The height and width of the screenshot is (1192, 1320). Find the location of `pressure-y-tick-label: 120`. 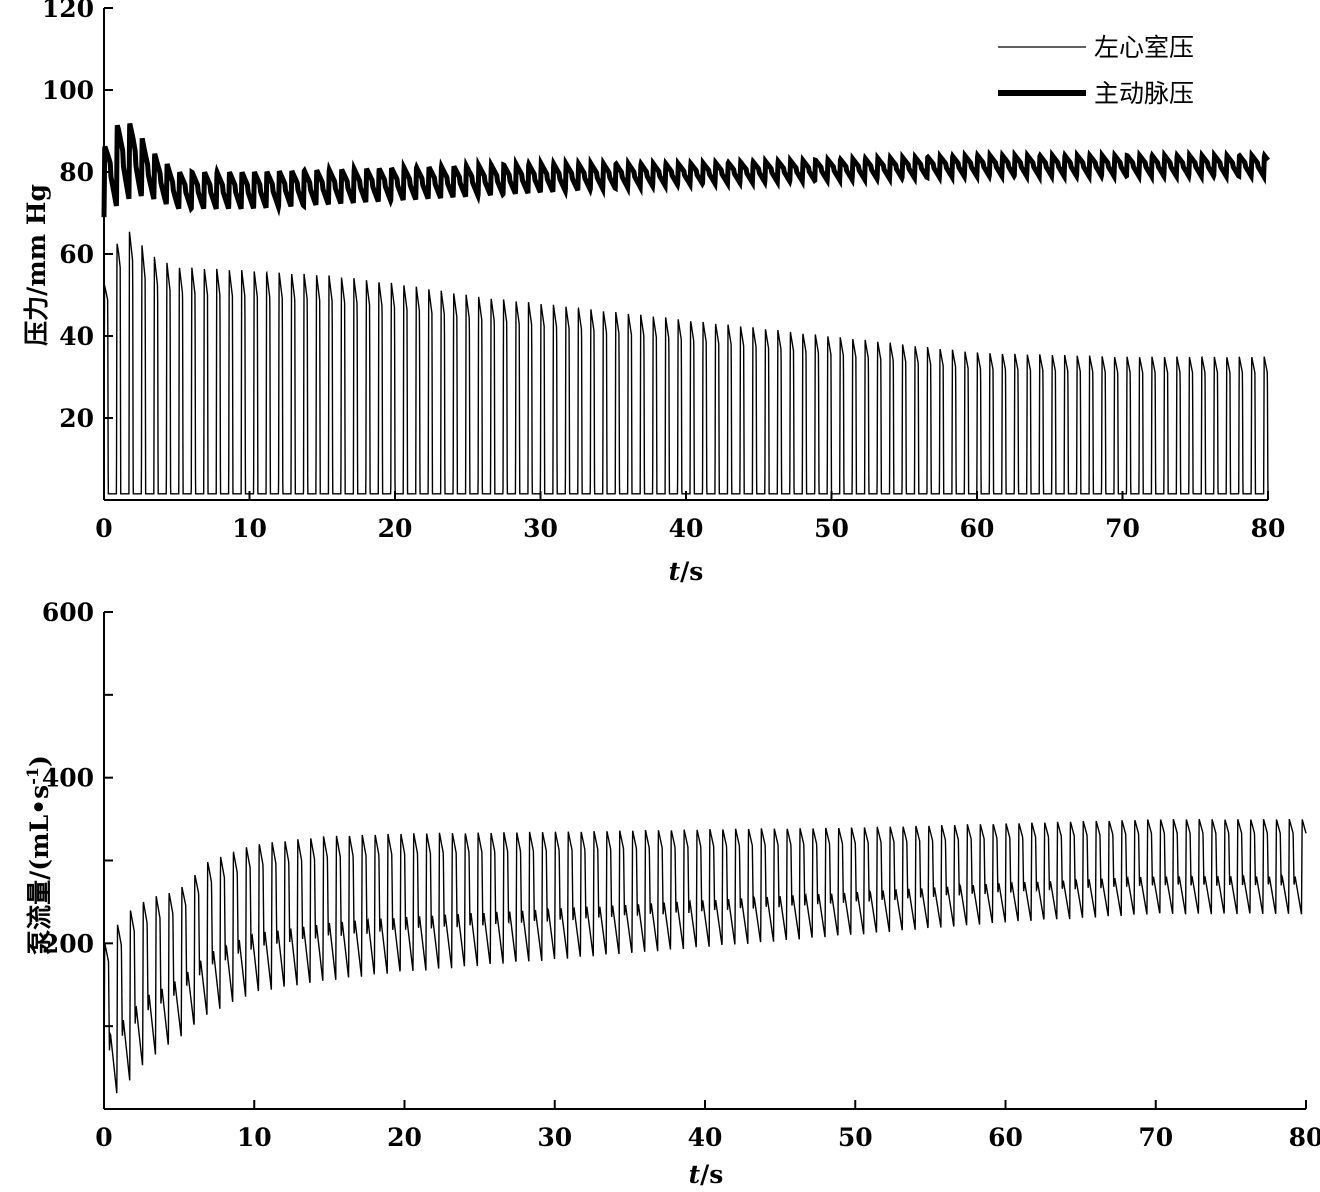

pressure-y-tick-label: 120 is located at coordinates (68, 11).